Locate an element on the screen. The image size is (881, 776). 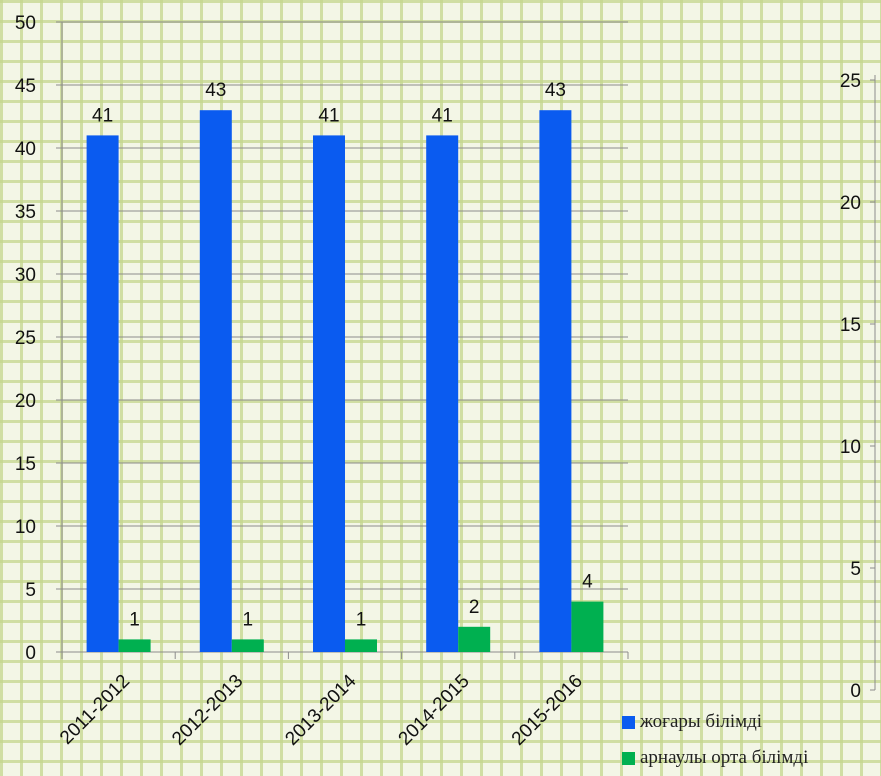
legend-item-series-2: арнаулы орта білімді is located at coordinates (715, 758).